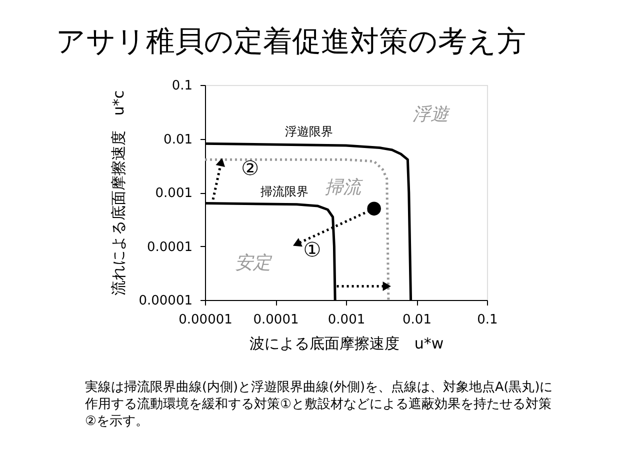 The height and width of the screenshot is (452, 640). I want to click on x-tick-label: 0.1, so click(487, 320).